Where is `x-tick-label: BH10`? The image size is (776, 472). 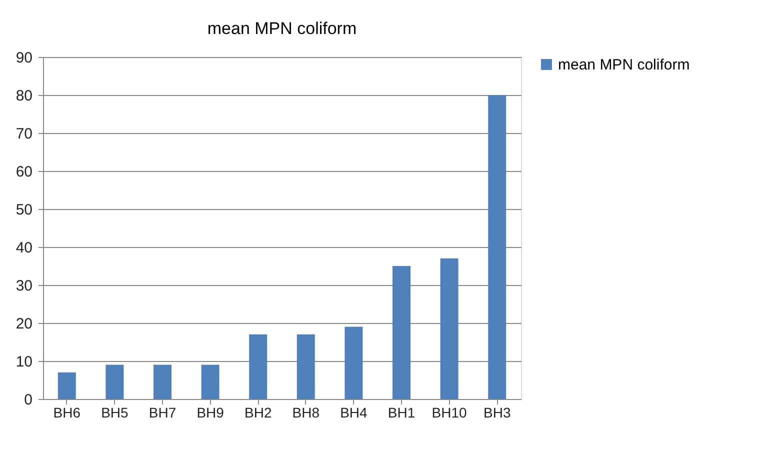 x-tick-label: BH10 is located at coordinates (450, 412).